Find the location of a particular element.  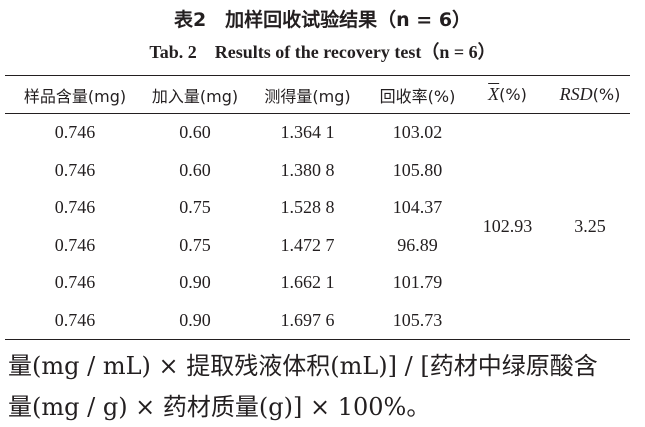

column-header: X(%) is located at coordinates (507, 94).